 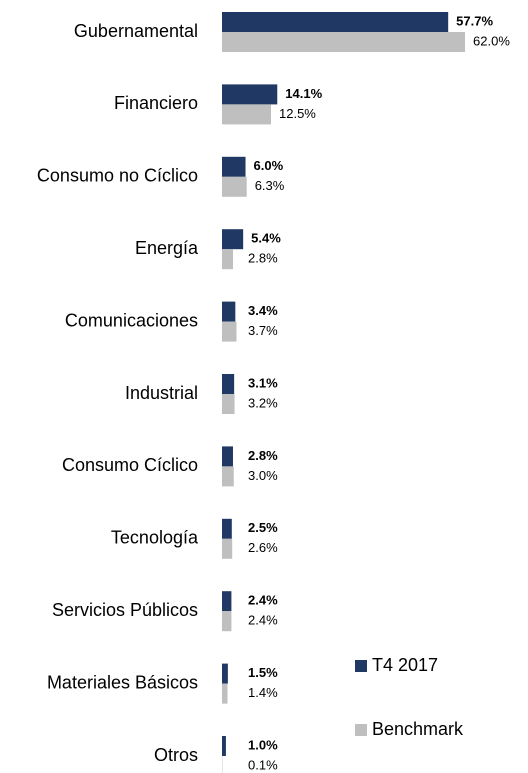 I want to click on category-label: Tecnología, so click(x=155, y=538).